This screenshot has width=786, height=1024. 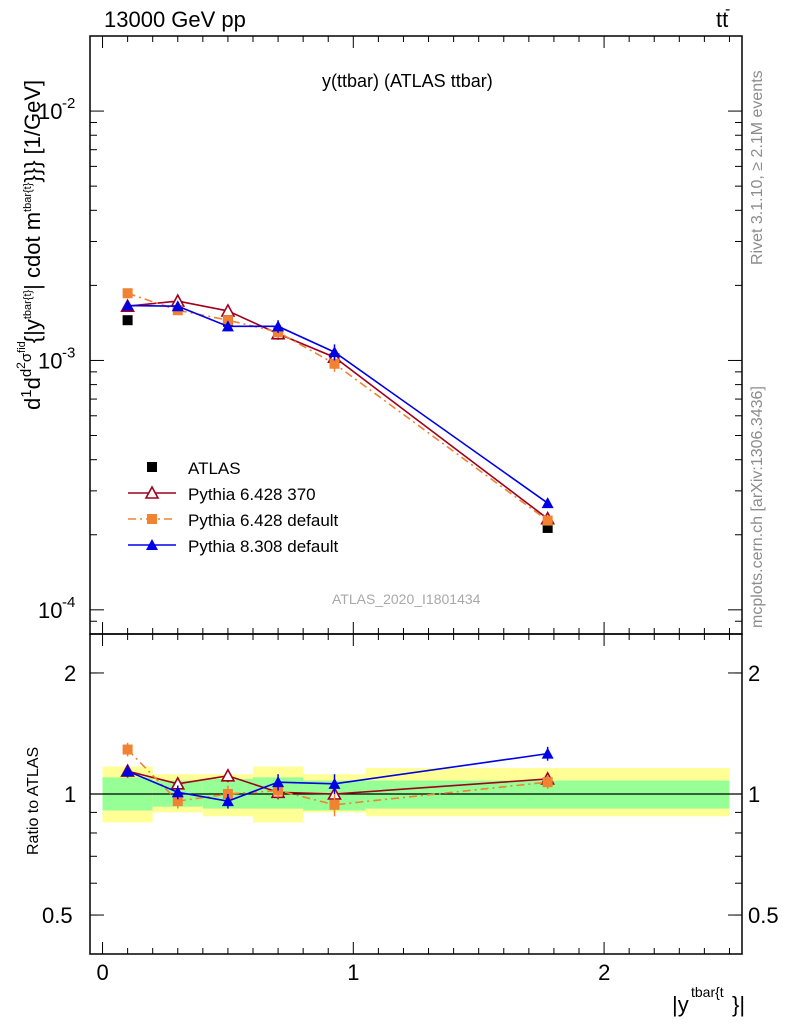 What do you see at coordinates (757, 167) in the screenshot?
I see `rivet-version-label: Rivet 3.1.10, ≥ 2.1M events` at bounding box center [757, 167].